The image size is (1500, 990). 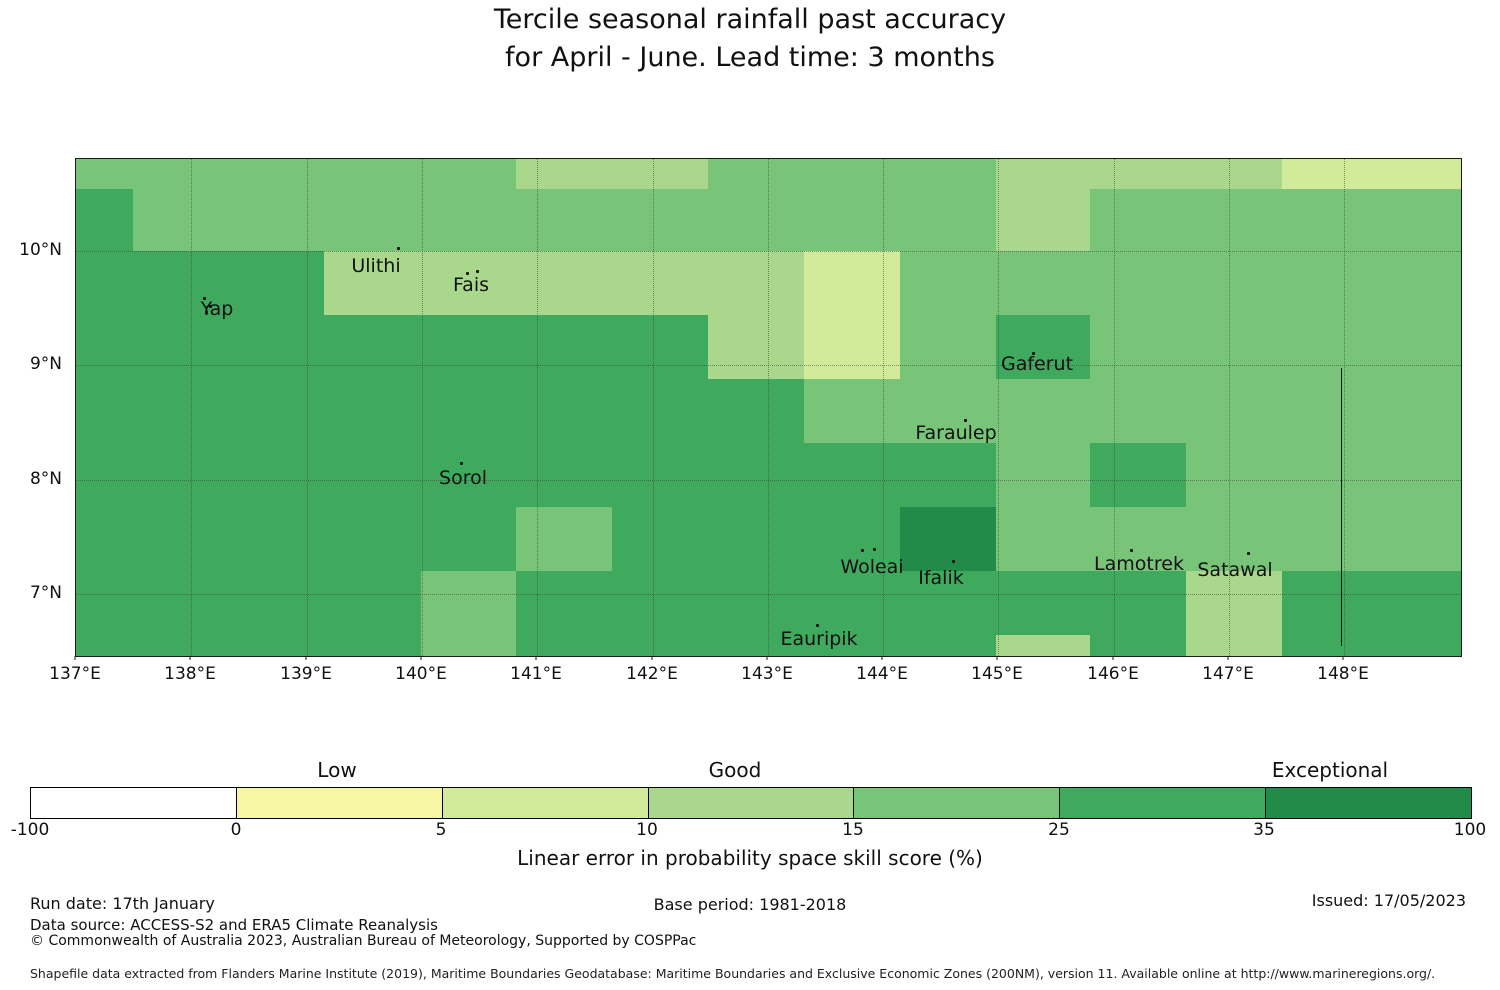 What do you see at coordinates (536, 674) in the screenshot?
I see `x-axis-tick-label: 141°E` at bounding box center [536, 674].